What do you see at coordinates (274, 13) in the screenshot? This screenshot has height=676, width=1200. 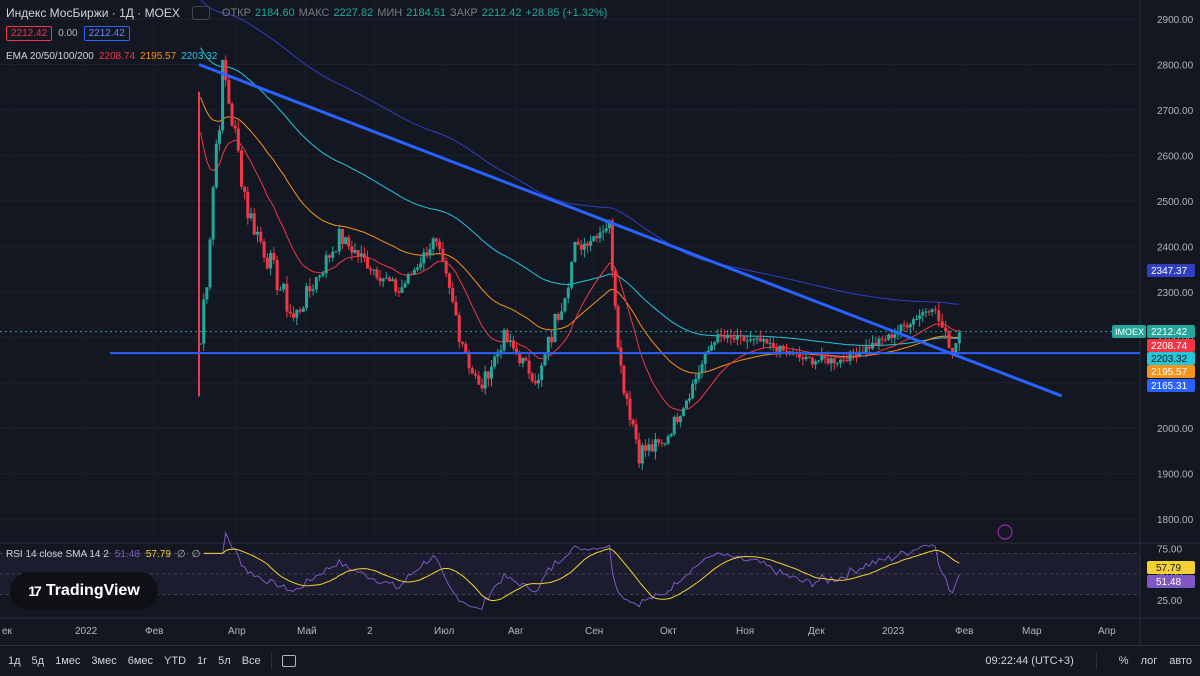 I see `open-value: 2184.60` at bounding box center [274, 13].